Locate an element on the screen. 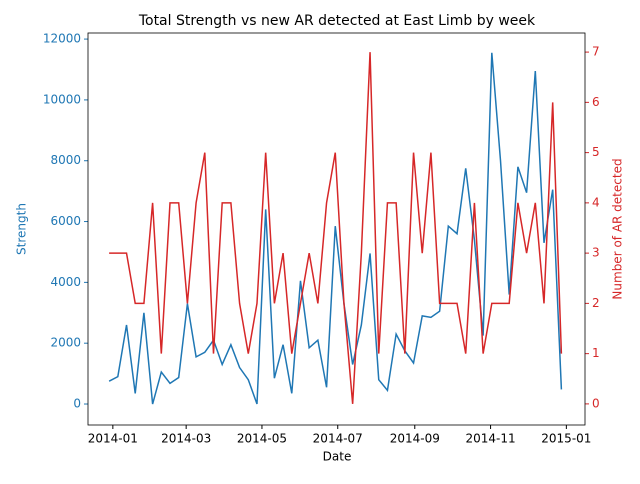  y-tick-label: 8000 is located at coordinates (65, 160).